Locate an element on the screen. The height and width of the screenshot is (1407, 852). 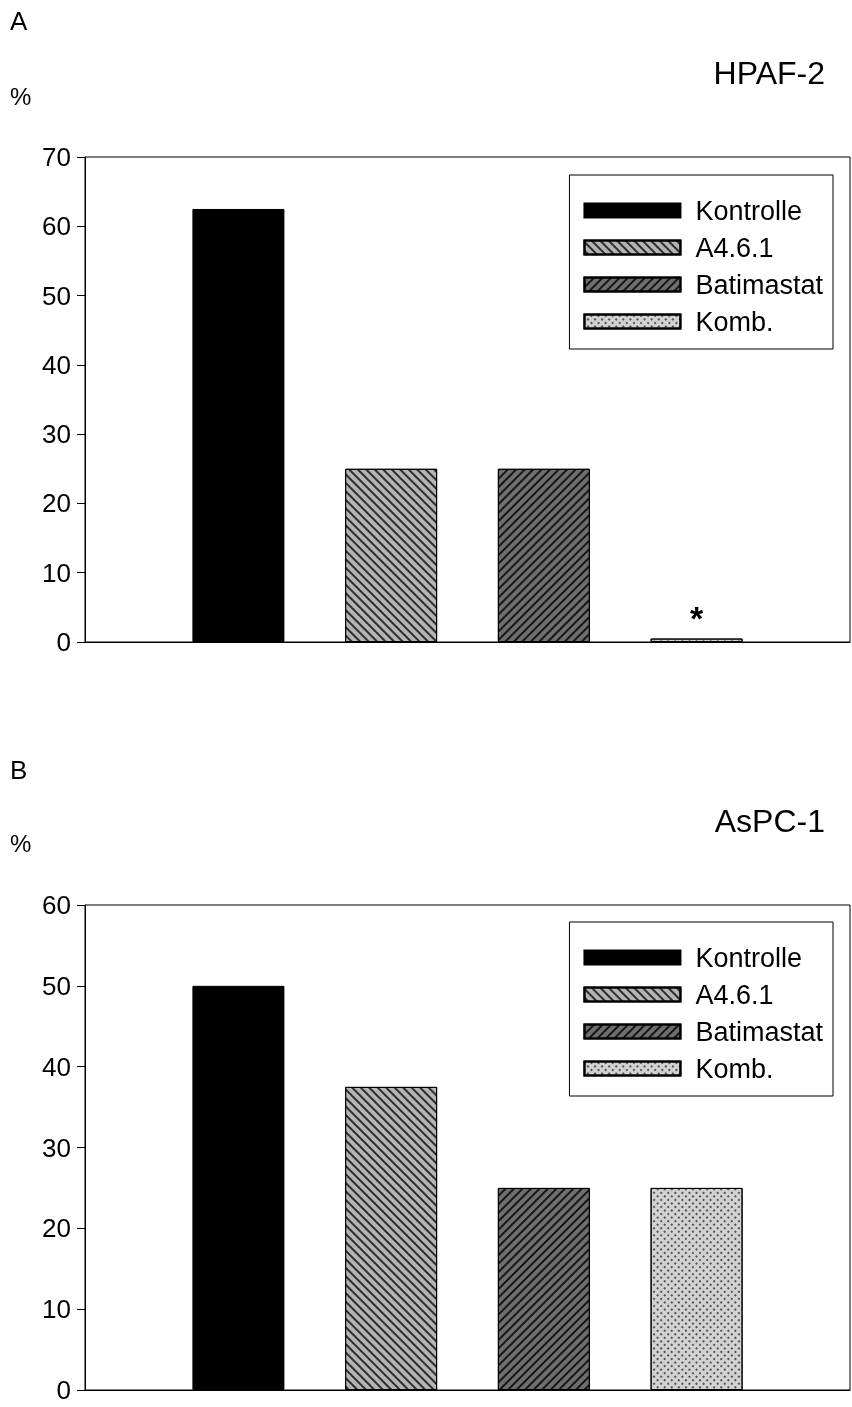
text: B is located at coordinates (19, 770).